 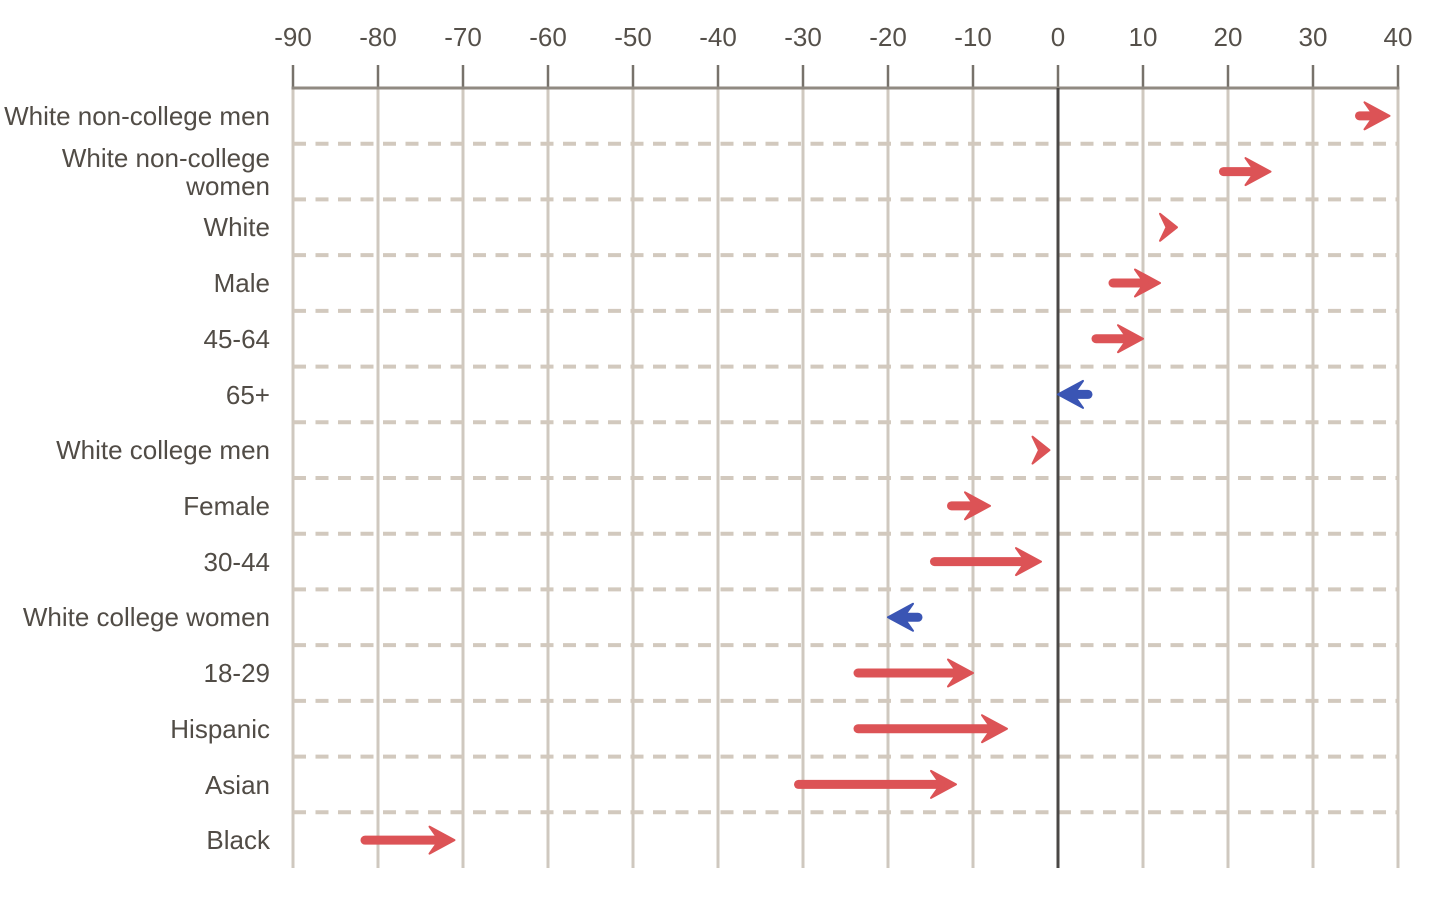 What do you see at coordinates (237, 784) in the screenshot?
I see `category-label: Asian` at bounding box center [237, 784].